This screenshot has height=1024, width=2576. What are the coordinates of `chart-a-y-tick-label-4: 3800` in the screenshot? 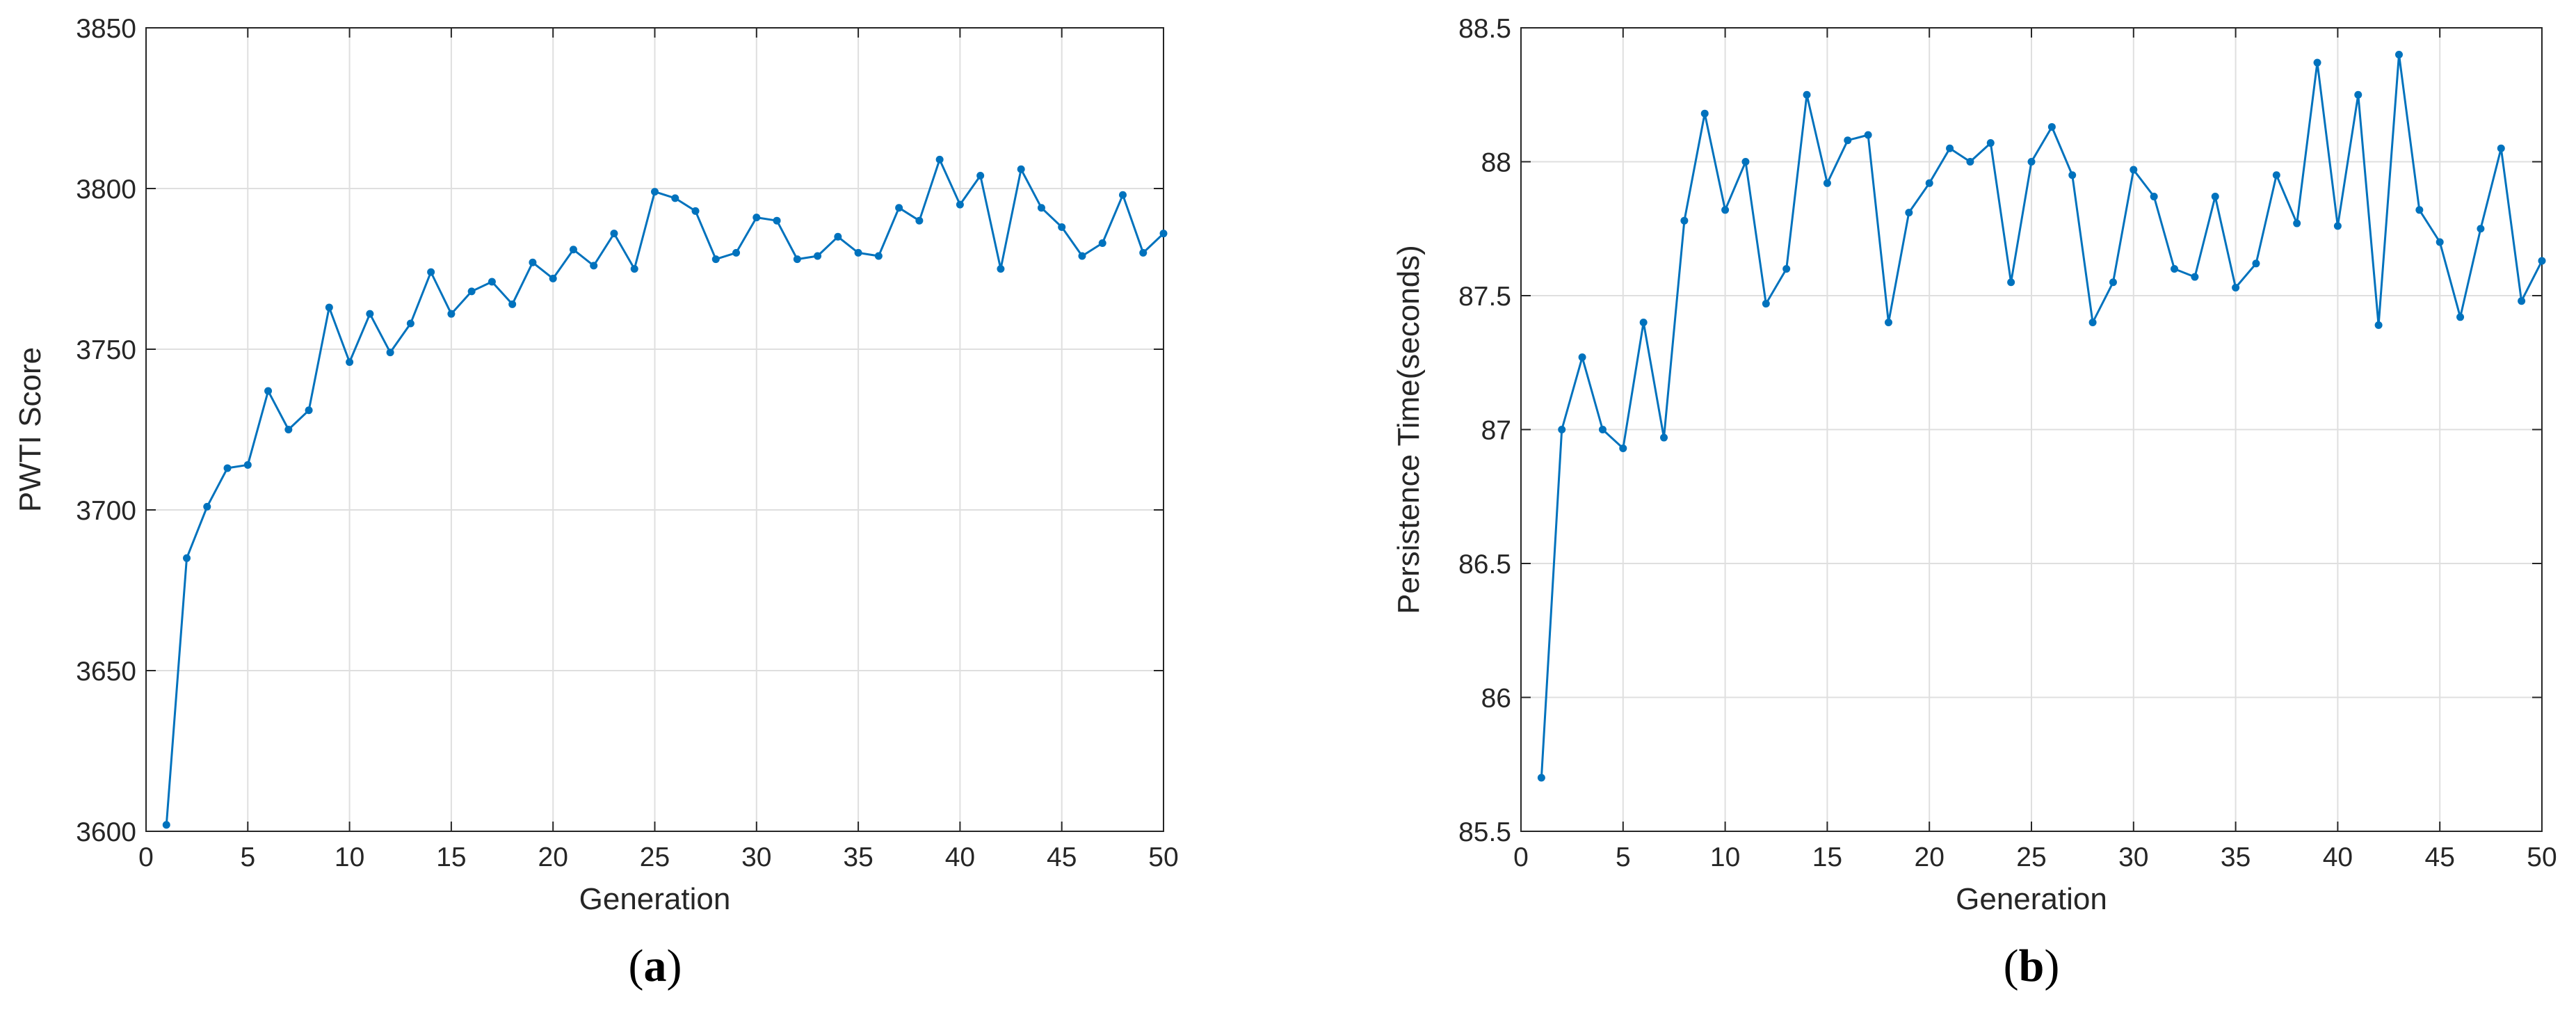 It's located at (106, 190).